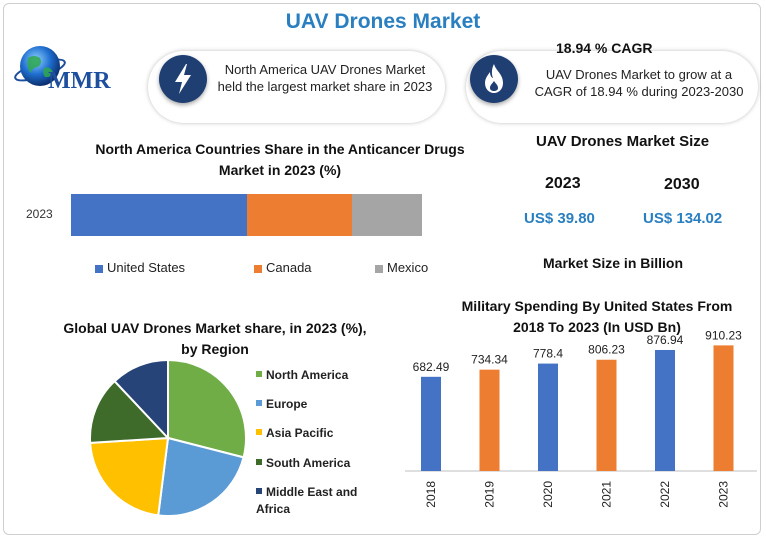 Image resolution: width=766 pixels, height=540 pixels. I want to click on pie-legend-item-north-america: North America, so click(311, 375).